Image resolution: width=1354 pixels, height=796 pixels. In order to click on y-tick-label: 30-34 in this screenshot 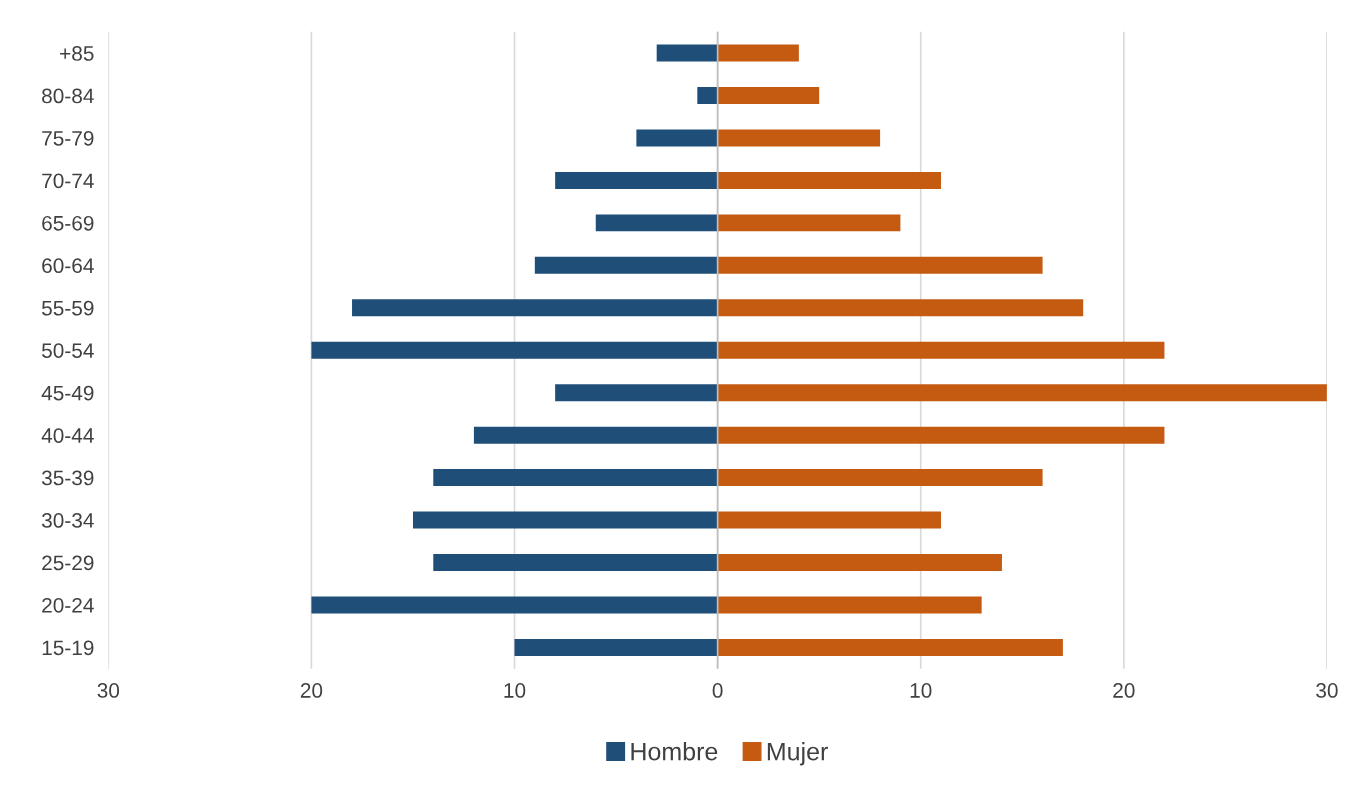, I will do `click(67, 520)`.